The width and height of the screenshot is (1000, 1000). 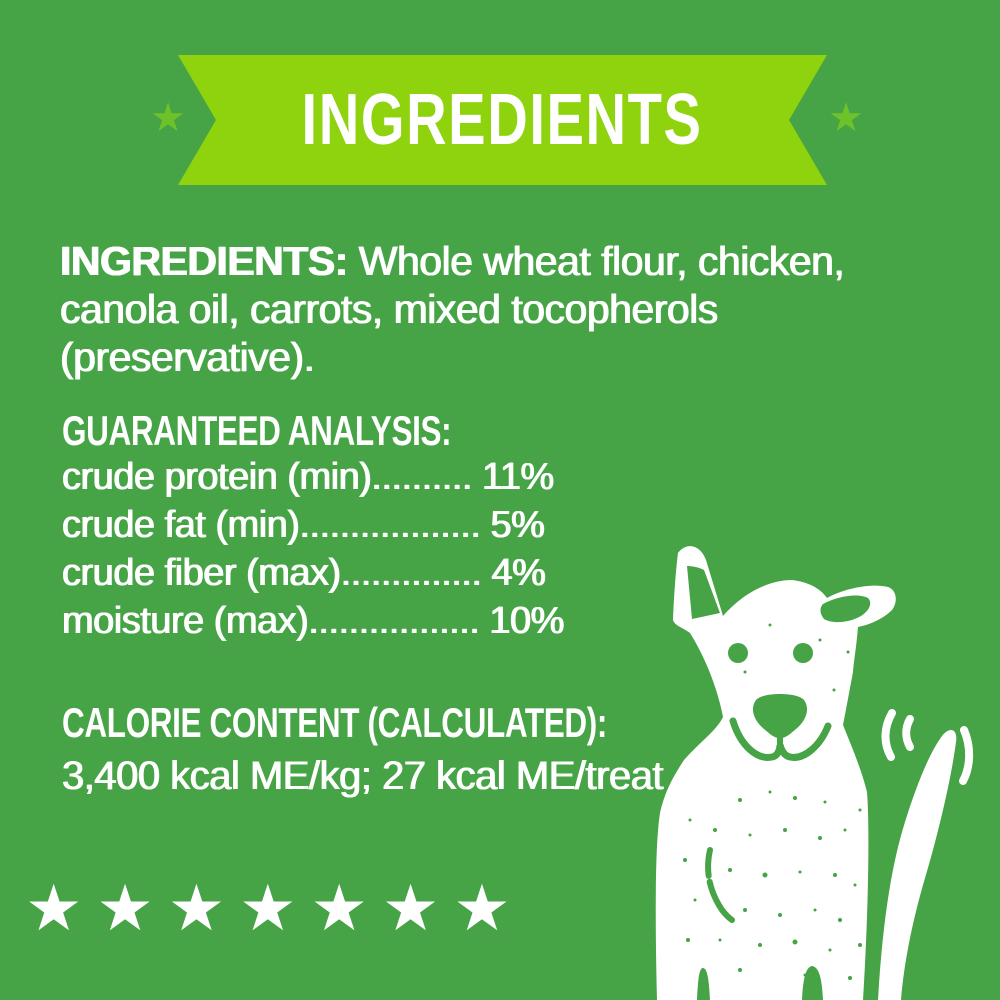 I want to click on analysis-row-label: crude fat (min), so click(x=181, y=525).